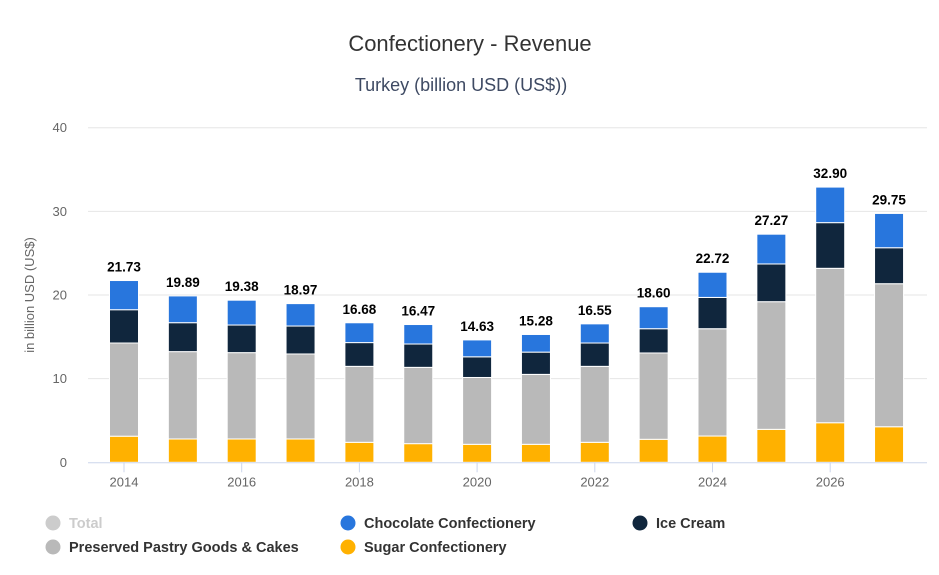  Describe the element at coordinates (830, 173) in the screenshot. I see `total-data-label: 32.90` at that location.